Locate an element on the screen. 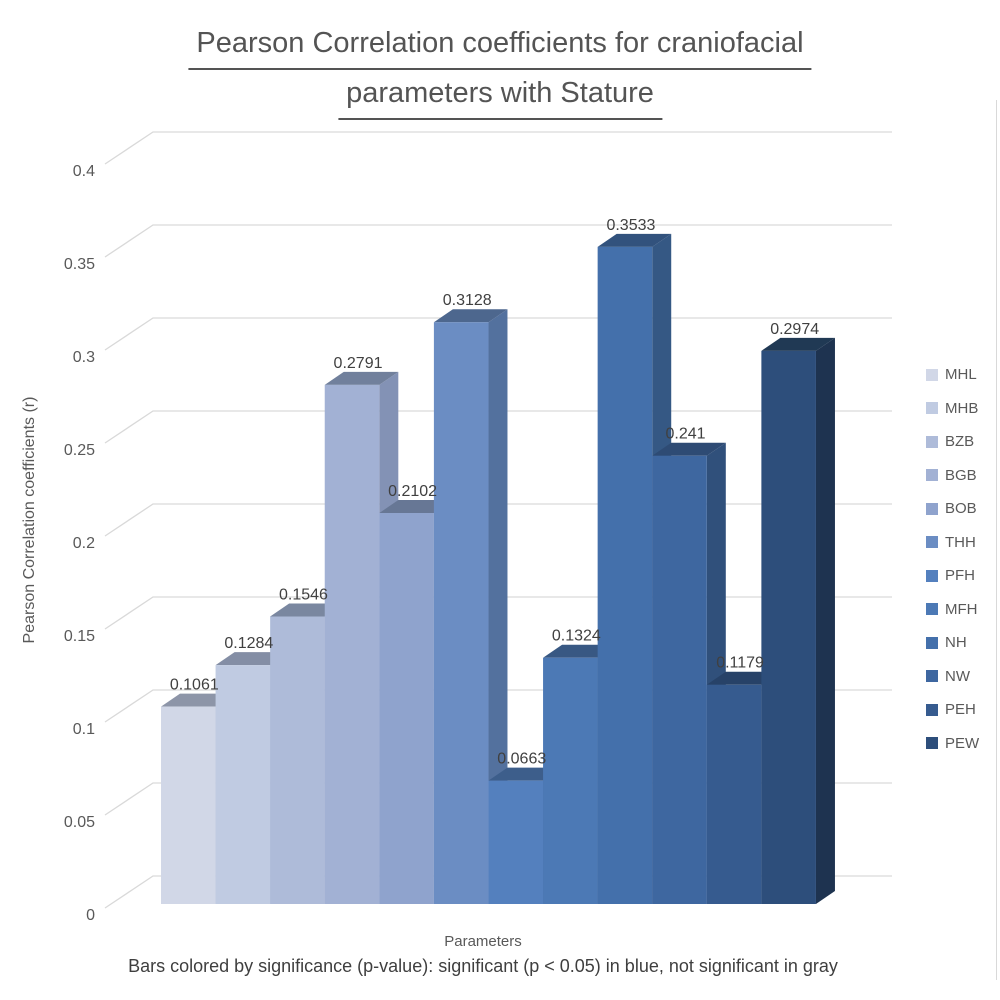  bar-side-PEW is located at coordinates (825, 620).